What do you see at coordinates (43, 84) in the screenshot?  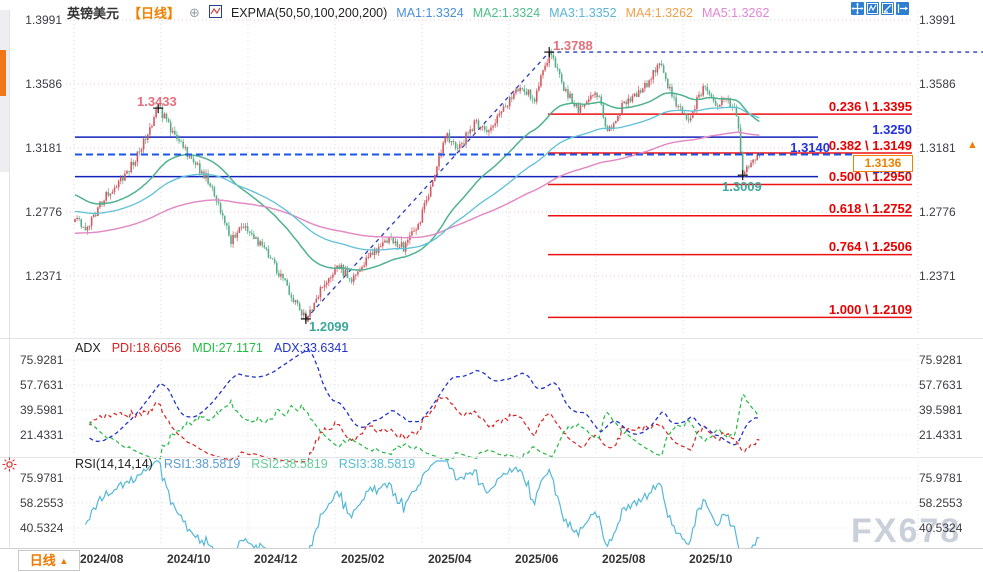 I see `price-tick-left: 1.3586` at bounding box center [43, 84].